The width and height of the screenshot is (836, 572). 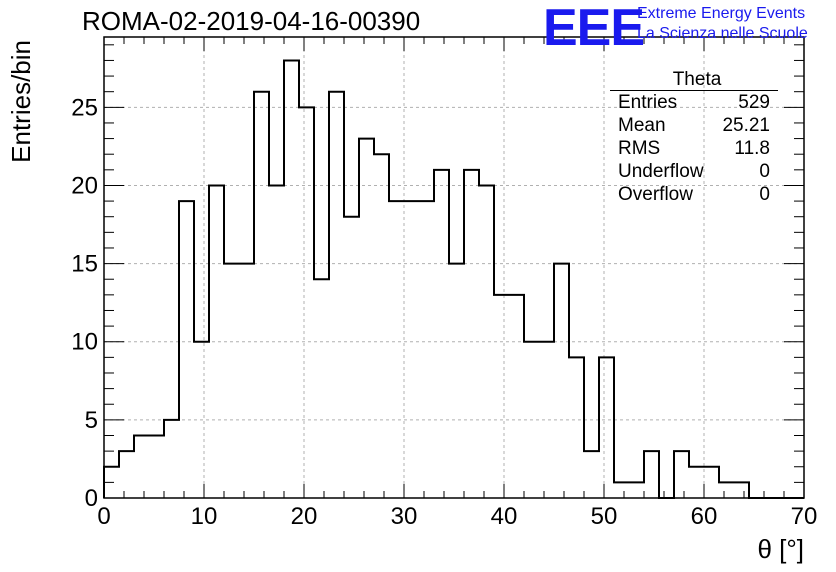 What do you see at coordinates (804, 516) in the screenshot?
I see `x-tick-label: 70` at bounding box center [804, 516].